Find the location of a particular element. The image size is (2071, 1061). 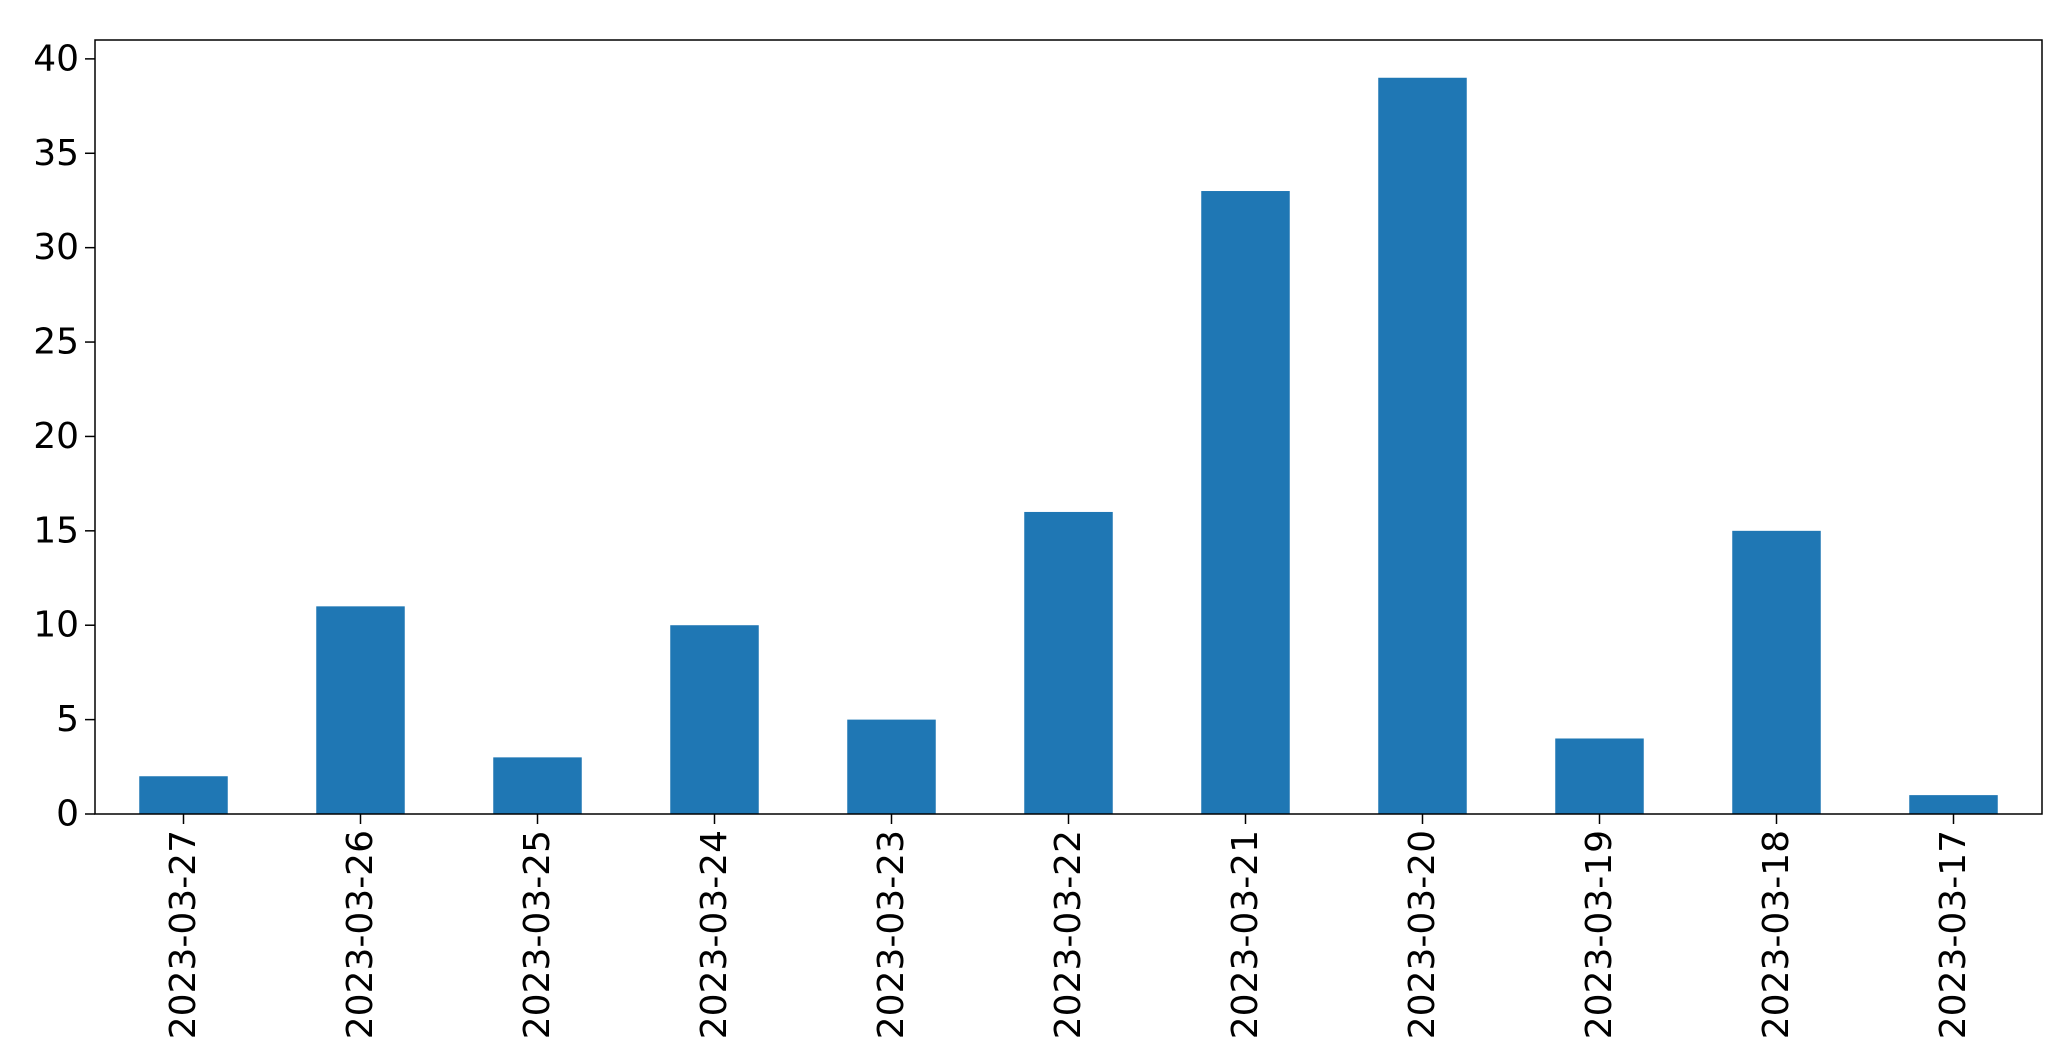

y-axis: 0 5 10 15 20 25 30 35 40 is located at coordinates (64, 436).